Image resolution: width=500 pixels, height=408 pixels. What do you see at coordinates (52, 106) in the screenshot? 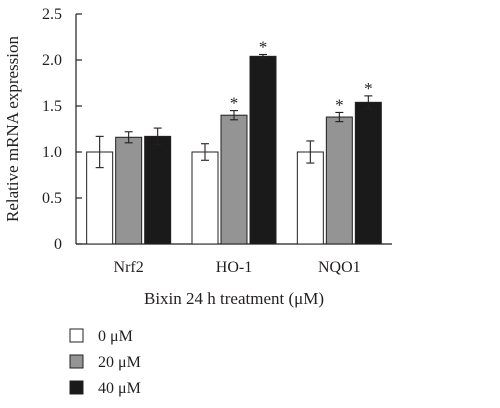
I see `y-tick-label: 1.5` at bounding box center [52, 106].